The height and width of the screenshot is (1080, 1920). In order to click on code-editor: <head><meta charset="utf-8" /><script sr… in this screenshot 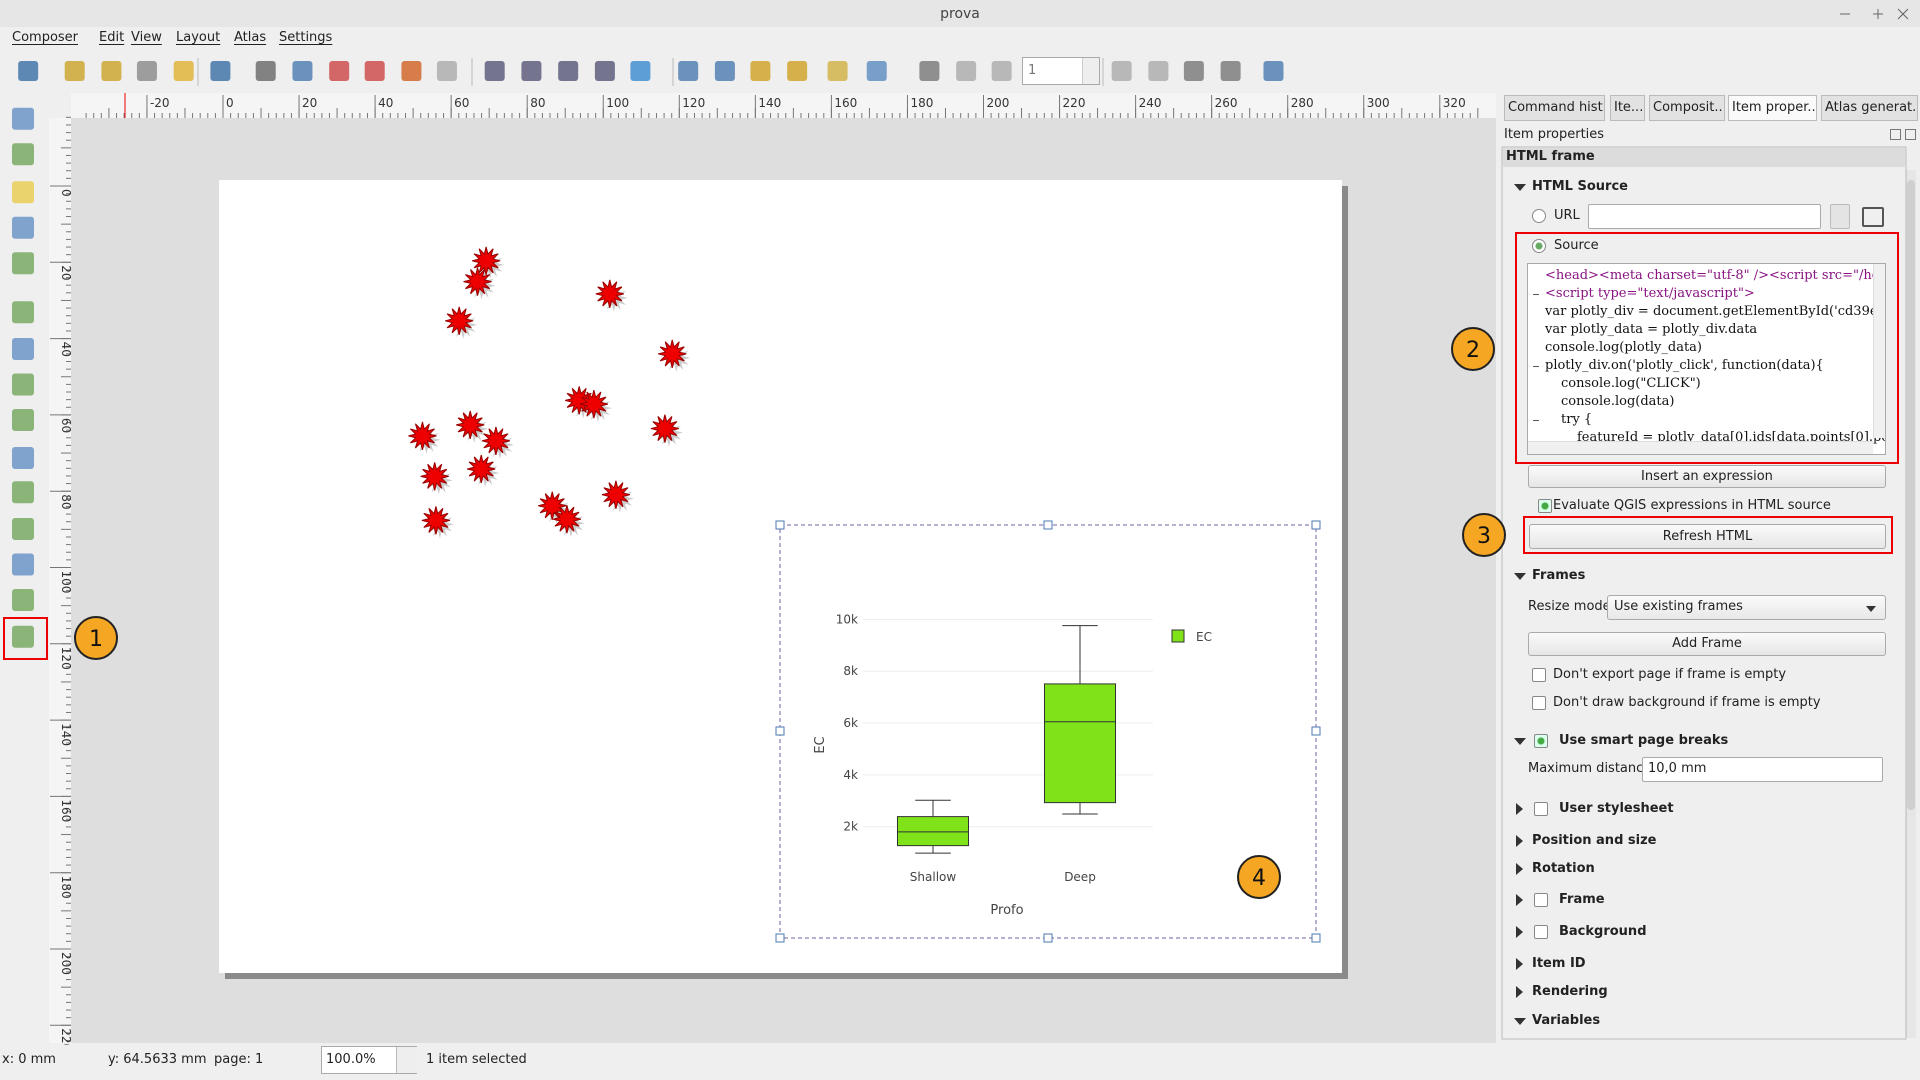, I will do `click(1706, 359)`.